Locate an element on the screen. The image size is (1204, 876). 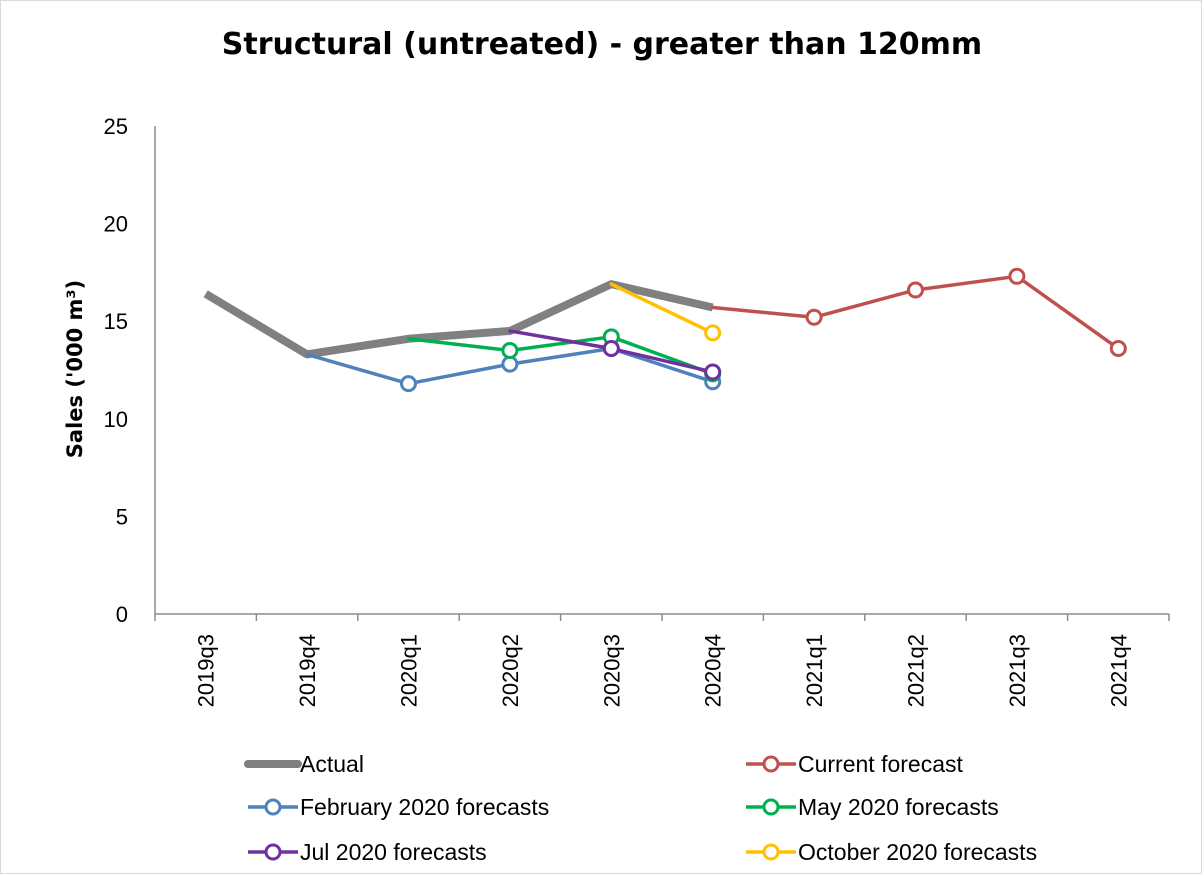
legend-item-may-2020-forecasts: May 2020 forecasts is located at coordinates (872, 807).